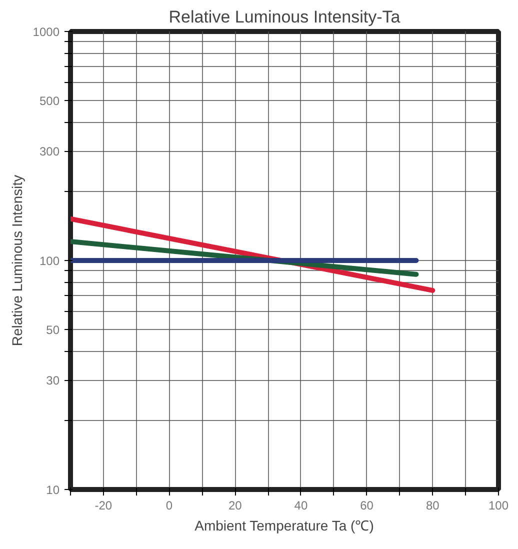 The width and height of the screenshot is (518, 549). Describe the element at coordinates (284, 526) in the screenshot. I see `x-axis-title: Ambient Temperature Ta (℃)` at that location.